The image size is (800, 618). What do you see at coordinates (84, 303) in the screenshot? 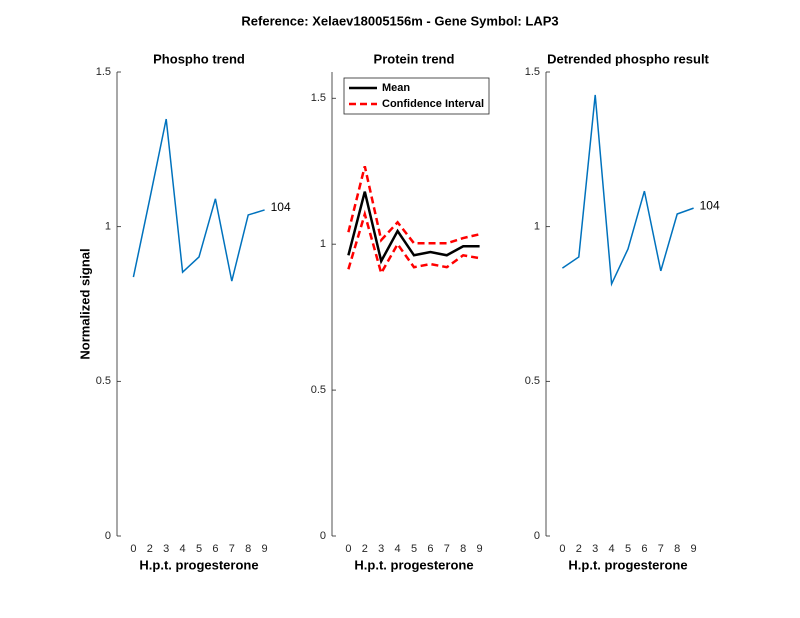
I see `y-axis-label: Normalized signal` at bounding box center [84, 303].